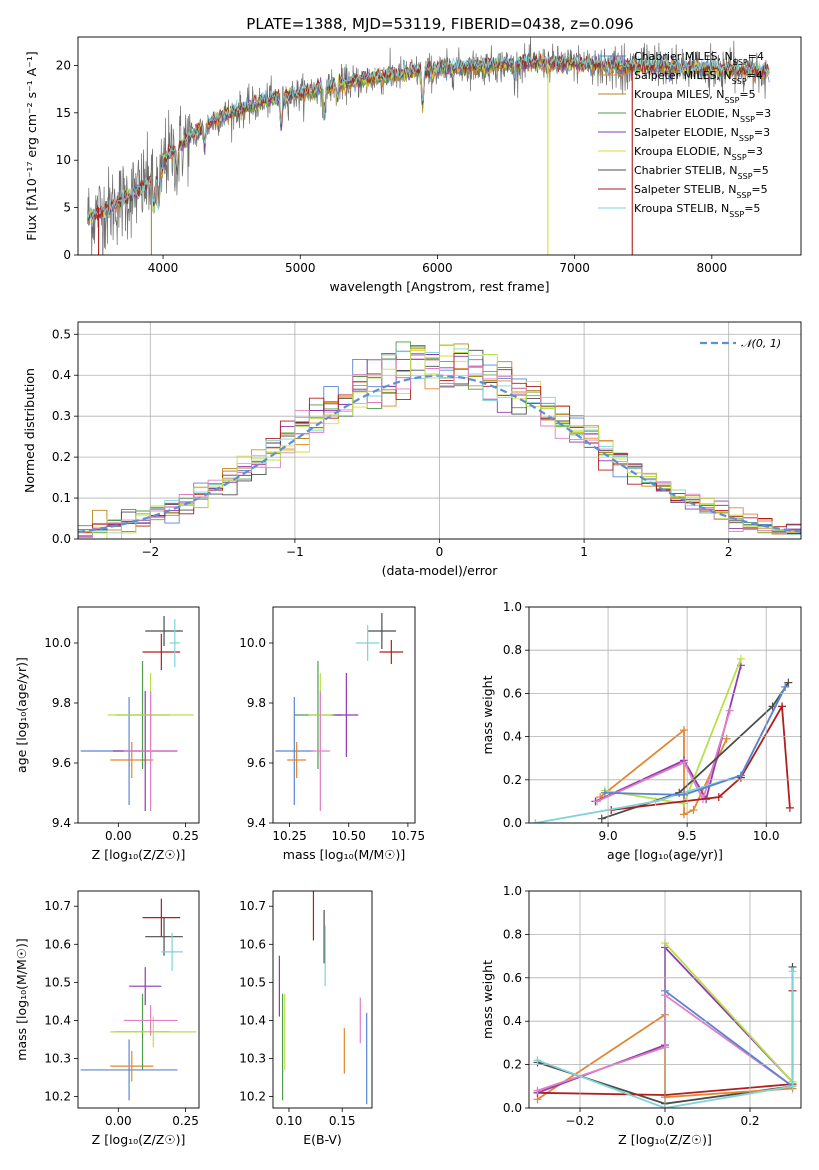 Image resolution: width=819 pixels, height=1170 pixels. I want to click on y-tick-label: 0, so click(67, 255).